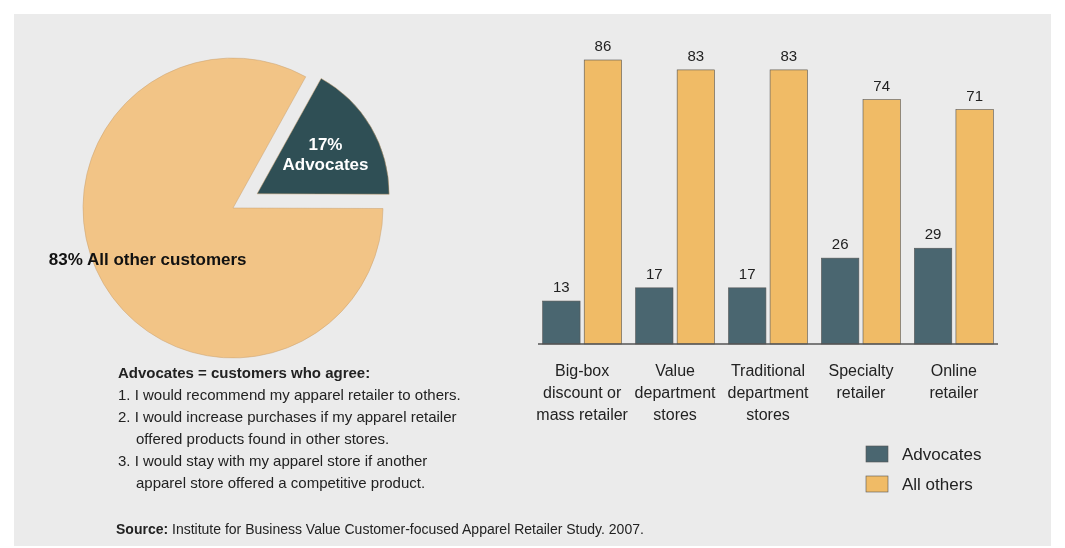 This screenshot has height=548, width=1065. I want to click on data-label: 26, so click(840, 244).